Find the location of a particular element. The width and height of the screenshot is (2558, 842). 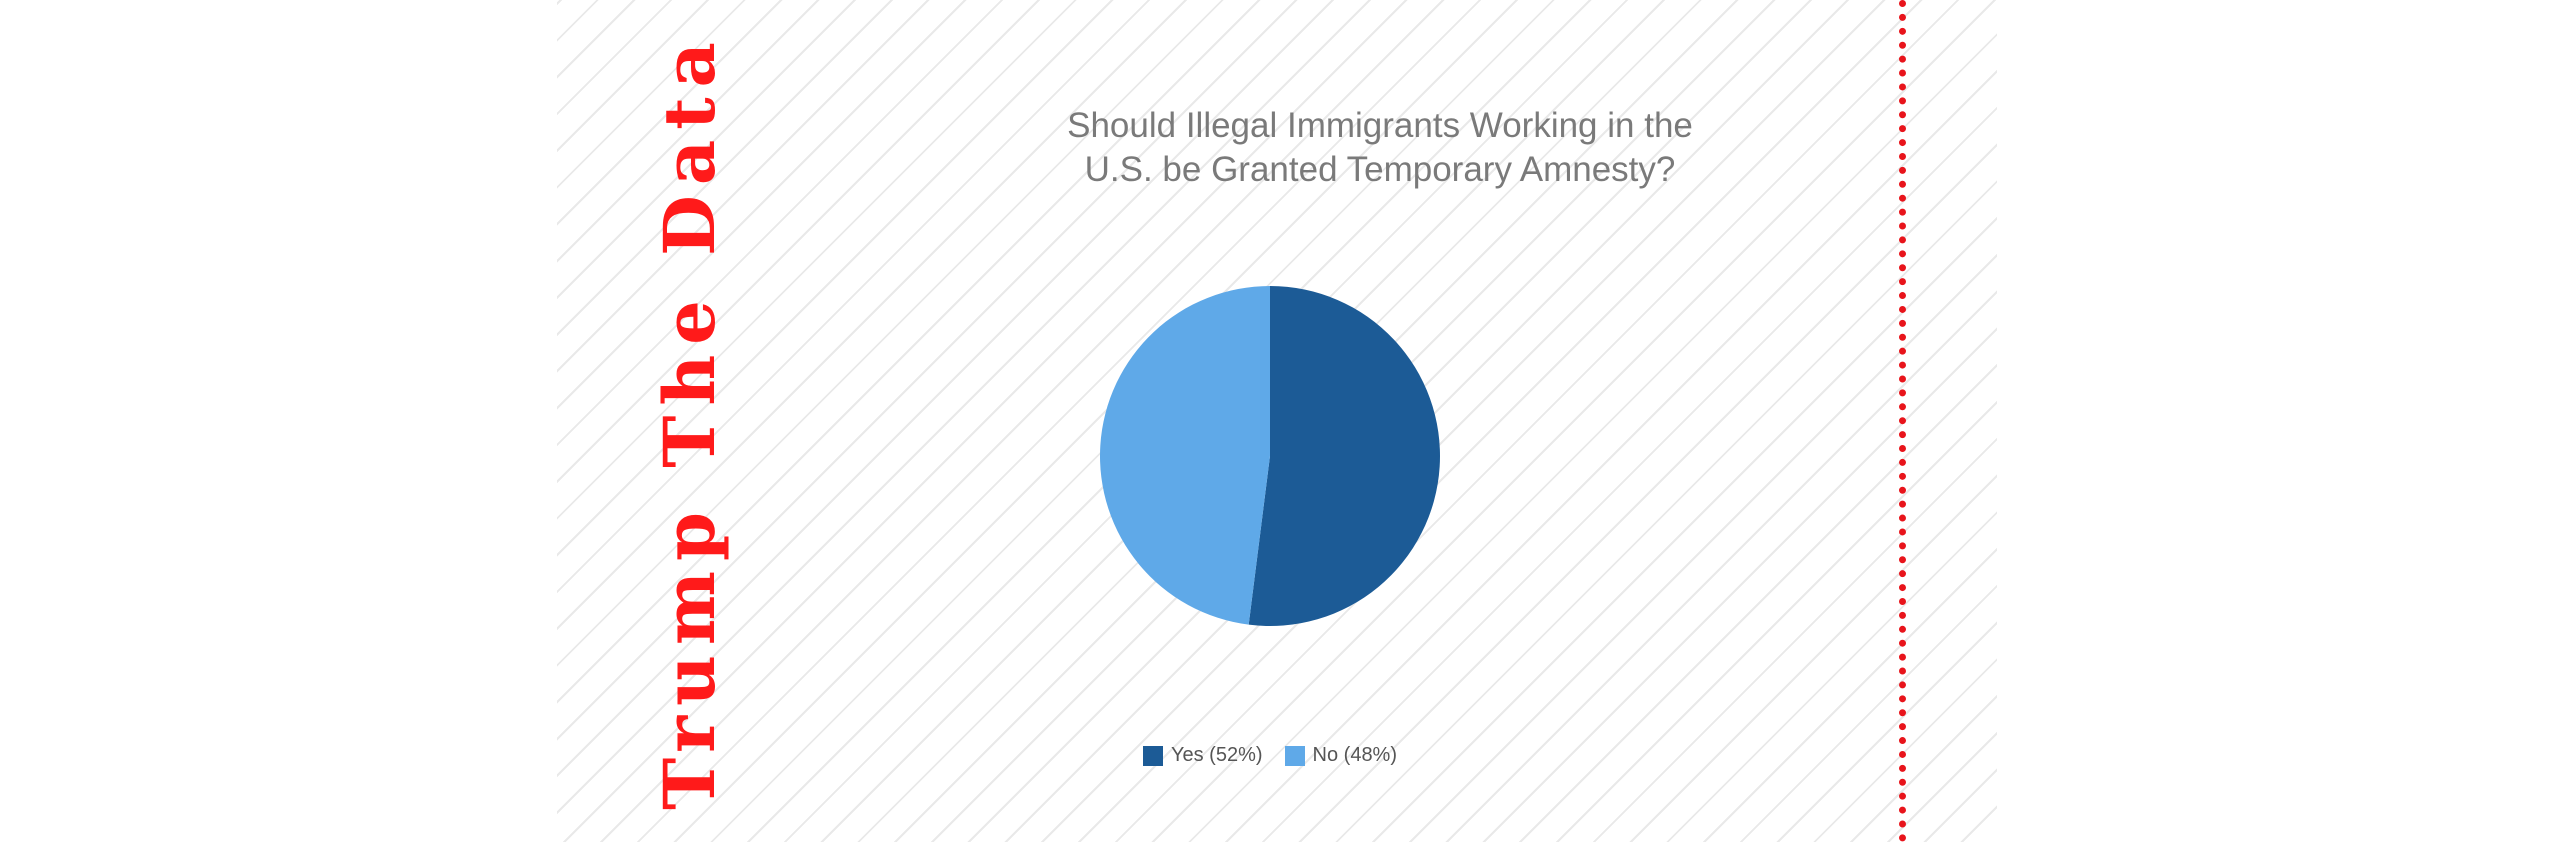

brand-logo-text: Trump The Data is located at coordinates (689, 421).